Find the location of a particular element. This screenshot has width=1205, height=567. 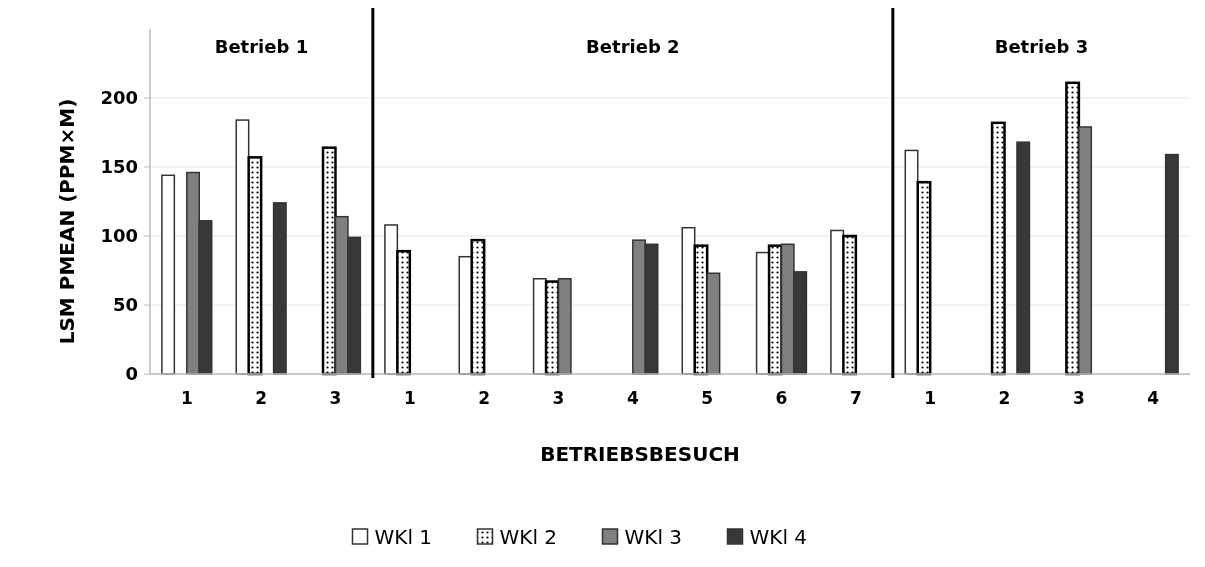

x-tick-label: 5 is located at coordinates (707, 398).